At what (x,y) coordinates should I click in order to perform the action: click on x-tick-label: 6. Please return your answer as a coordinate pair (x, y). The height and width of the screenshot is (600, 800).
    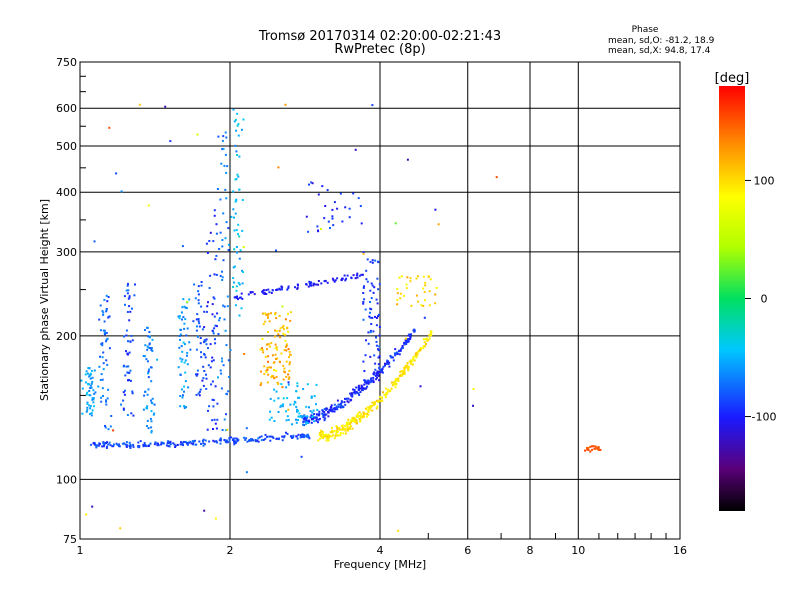
    Looking at the image, I should click on (467, 550).